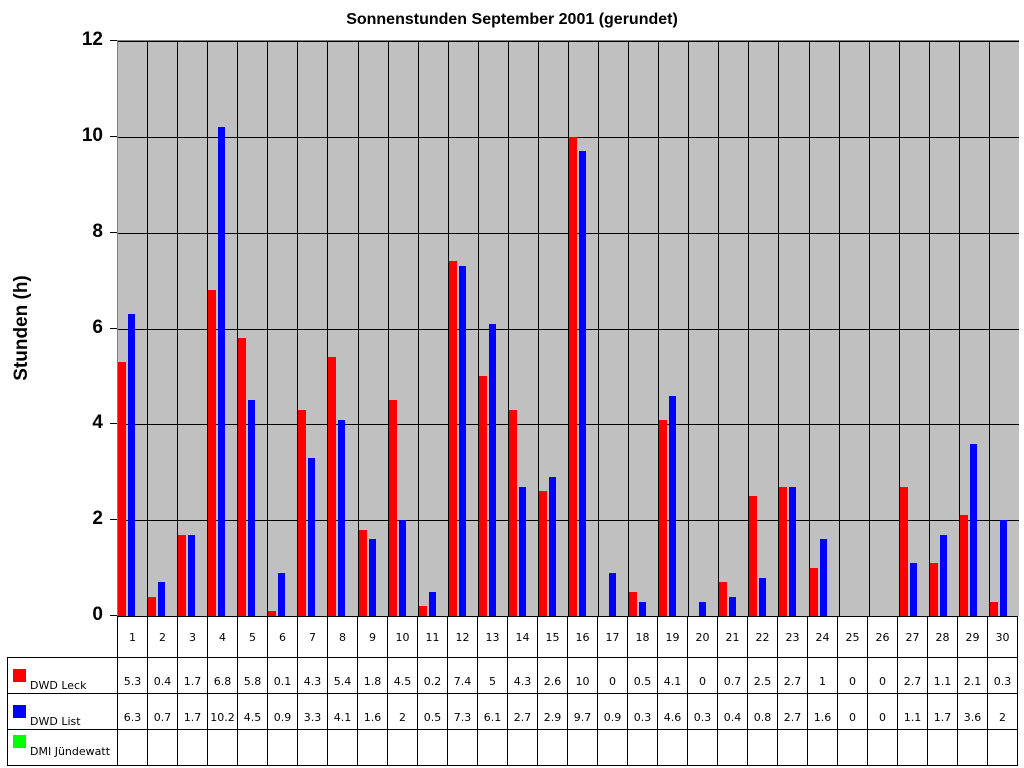 This screenshot has height=768, width=1024. Describe the element at coordinates (58, 685) in the screenshot. I see `legend-label: DWD Leck` at that location.